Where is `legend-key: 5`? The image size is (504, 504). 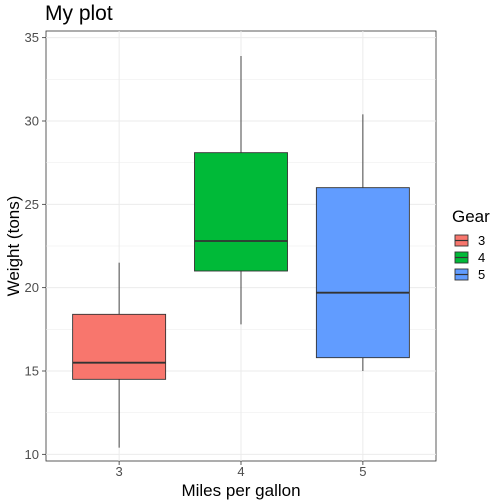
legend-key: 5 is located at coordinates (469, 274).